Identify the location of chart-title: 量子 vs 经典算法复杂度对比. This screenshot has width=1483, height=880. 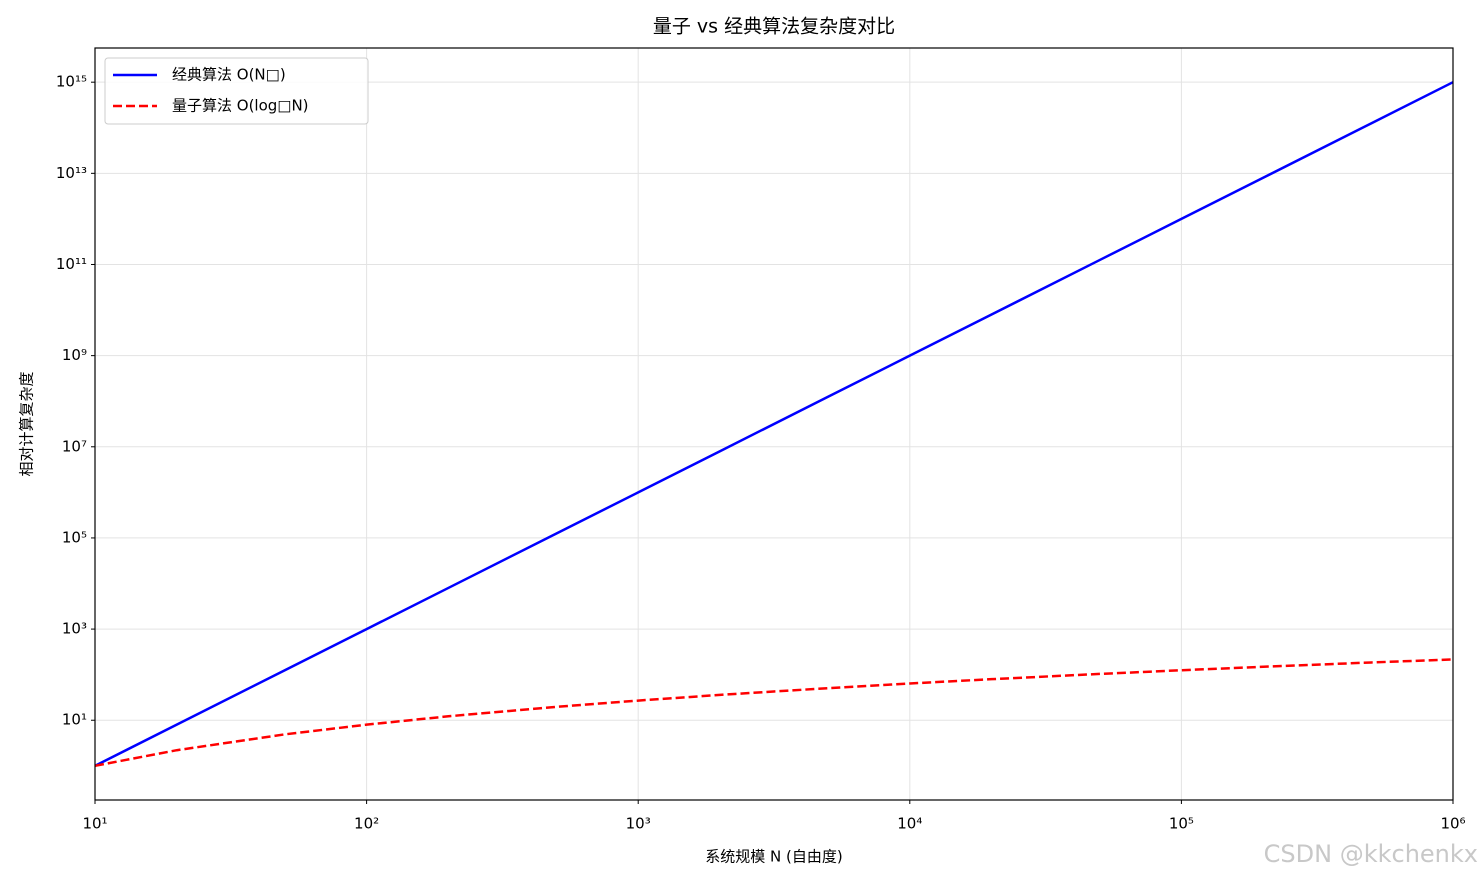
(774, 27).